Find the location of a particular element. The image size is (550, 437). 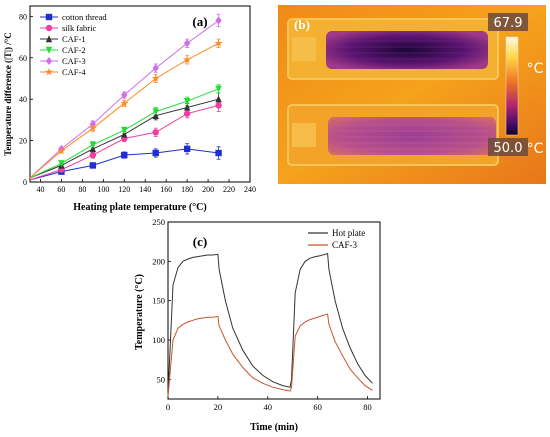

x-tick-label-c: 40 is located at coordinates (268, 407).